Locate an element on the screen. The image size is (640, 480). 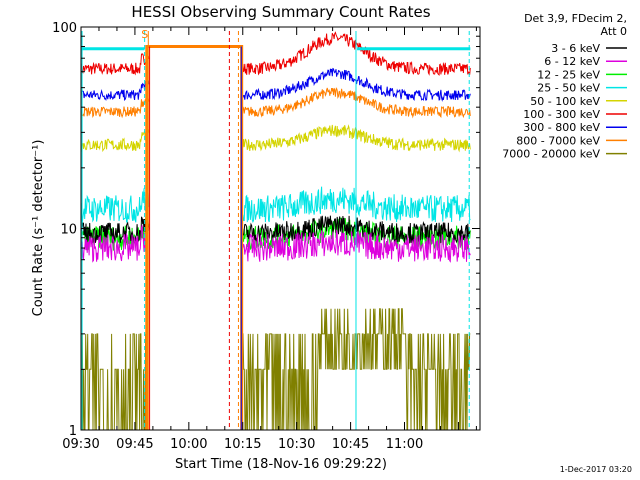
x-tick-label: 09:45 is located at coordinates (134, 444).